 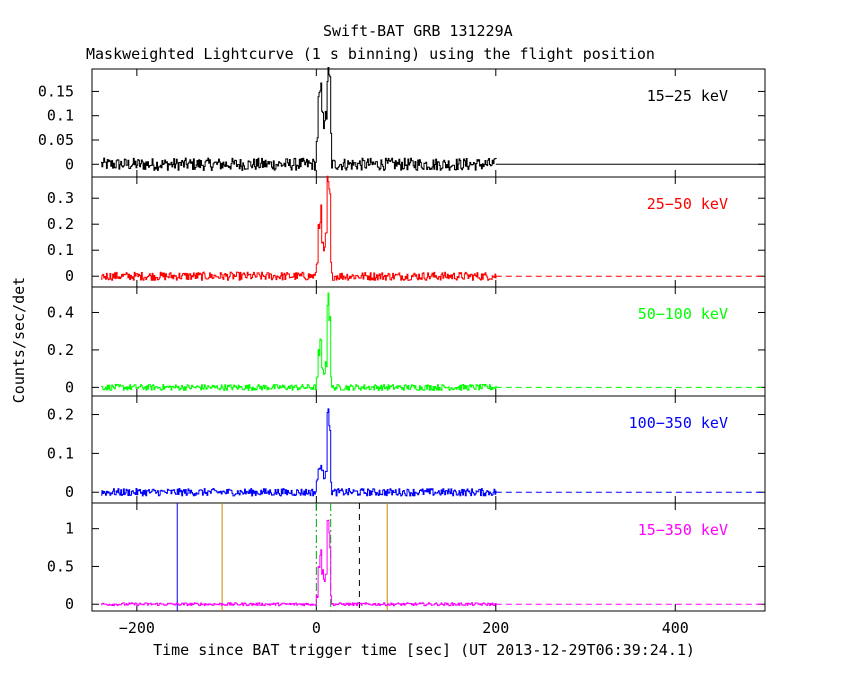 I want to click on x-tick-label: 400, so click(x=675, y=628).